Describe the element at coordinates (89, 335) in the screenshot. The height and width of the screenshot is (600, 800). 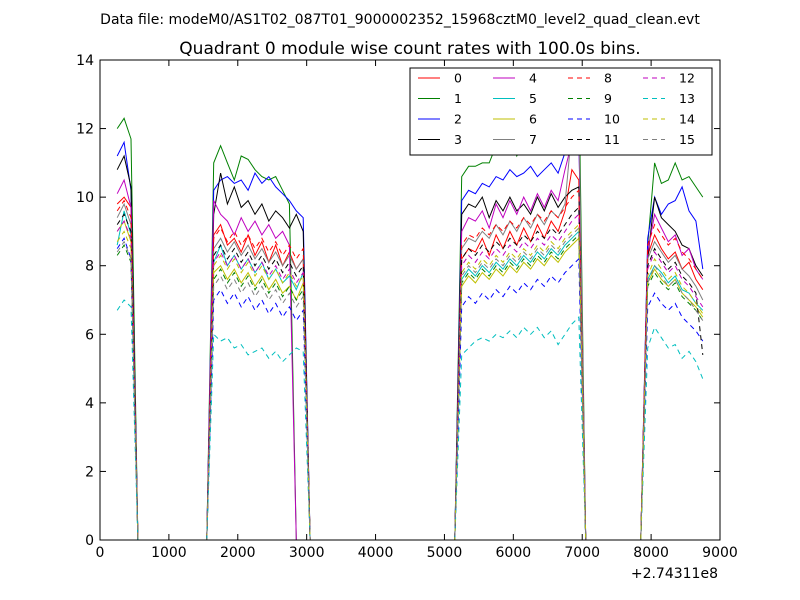
I see `y-tick-label: 6` at that location.